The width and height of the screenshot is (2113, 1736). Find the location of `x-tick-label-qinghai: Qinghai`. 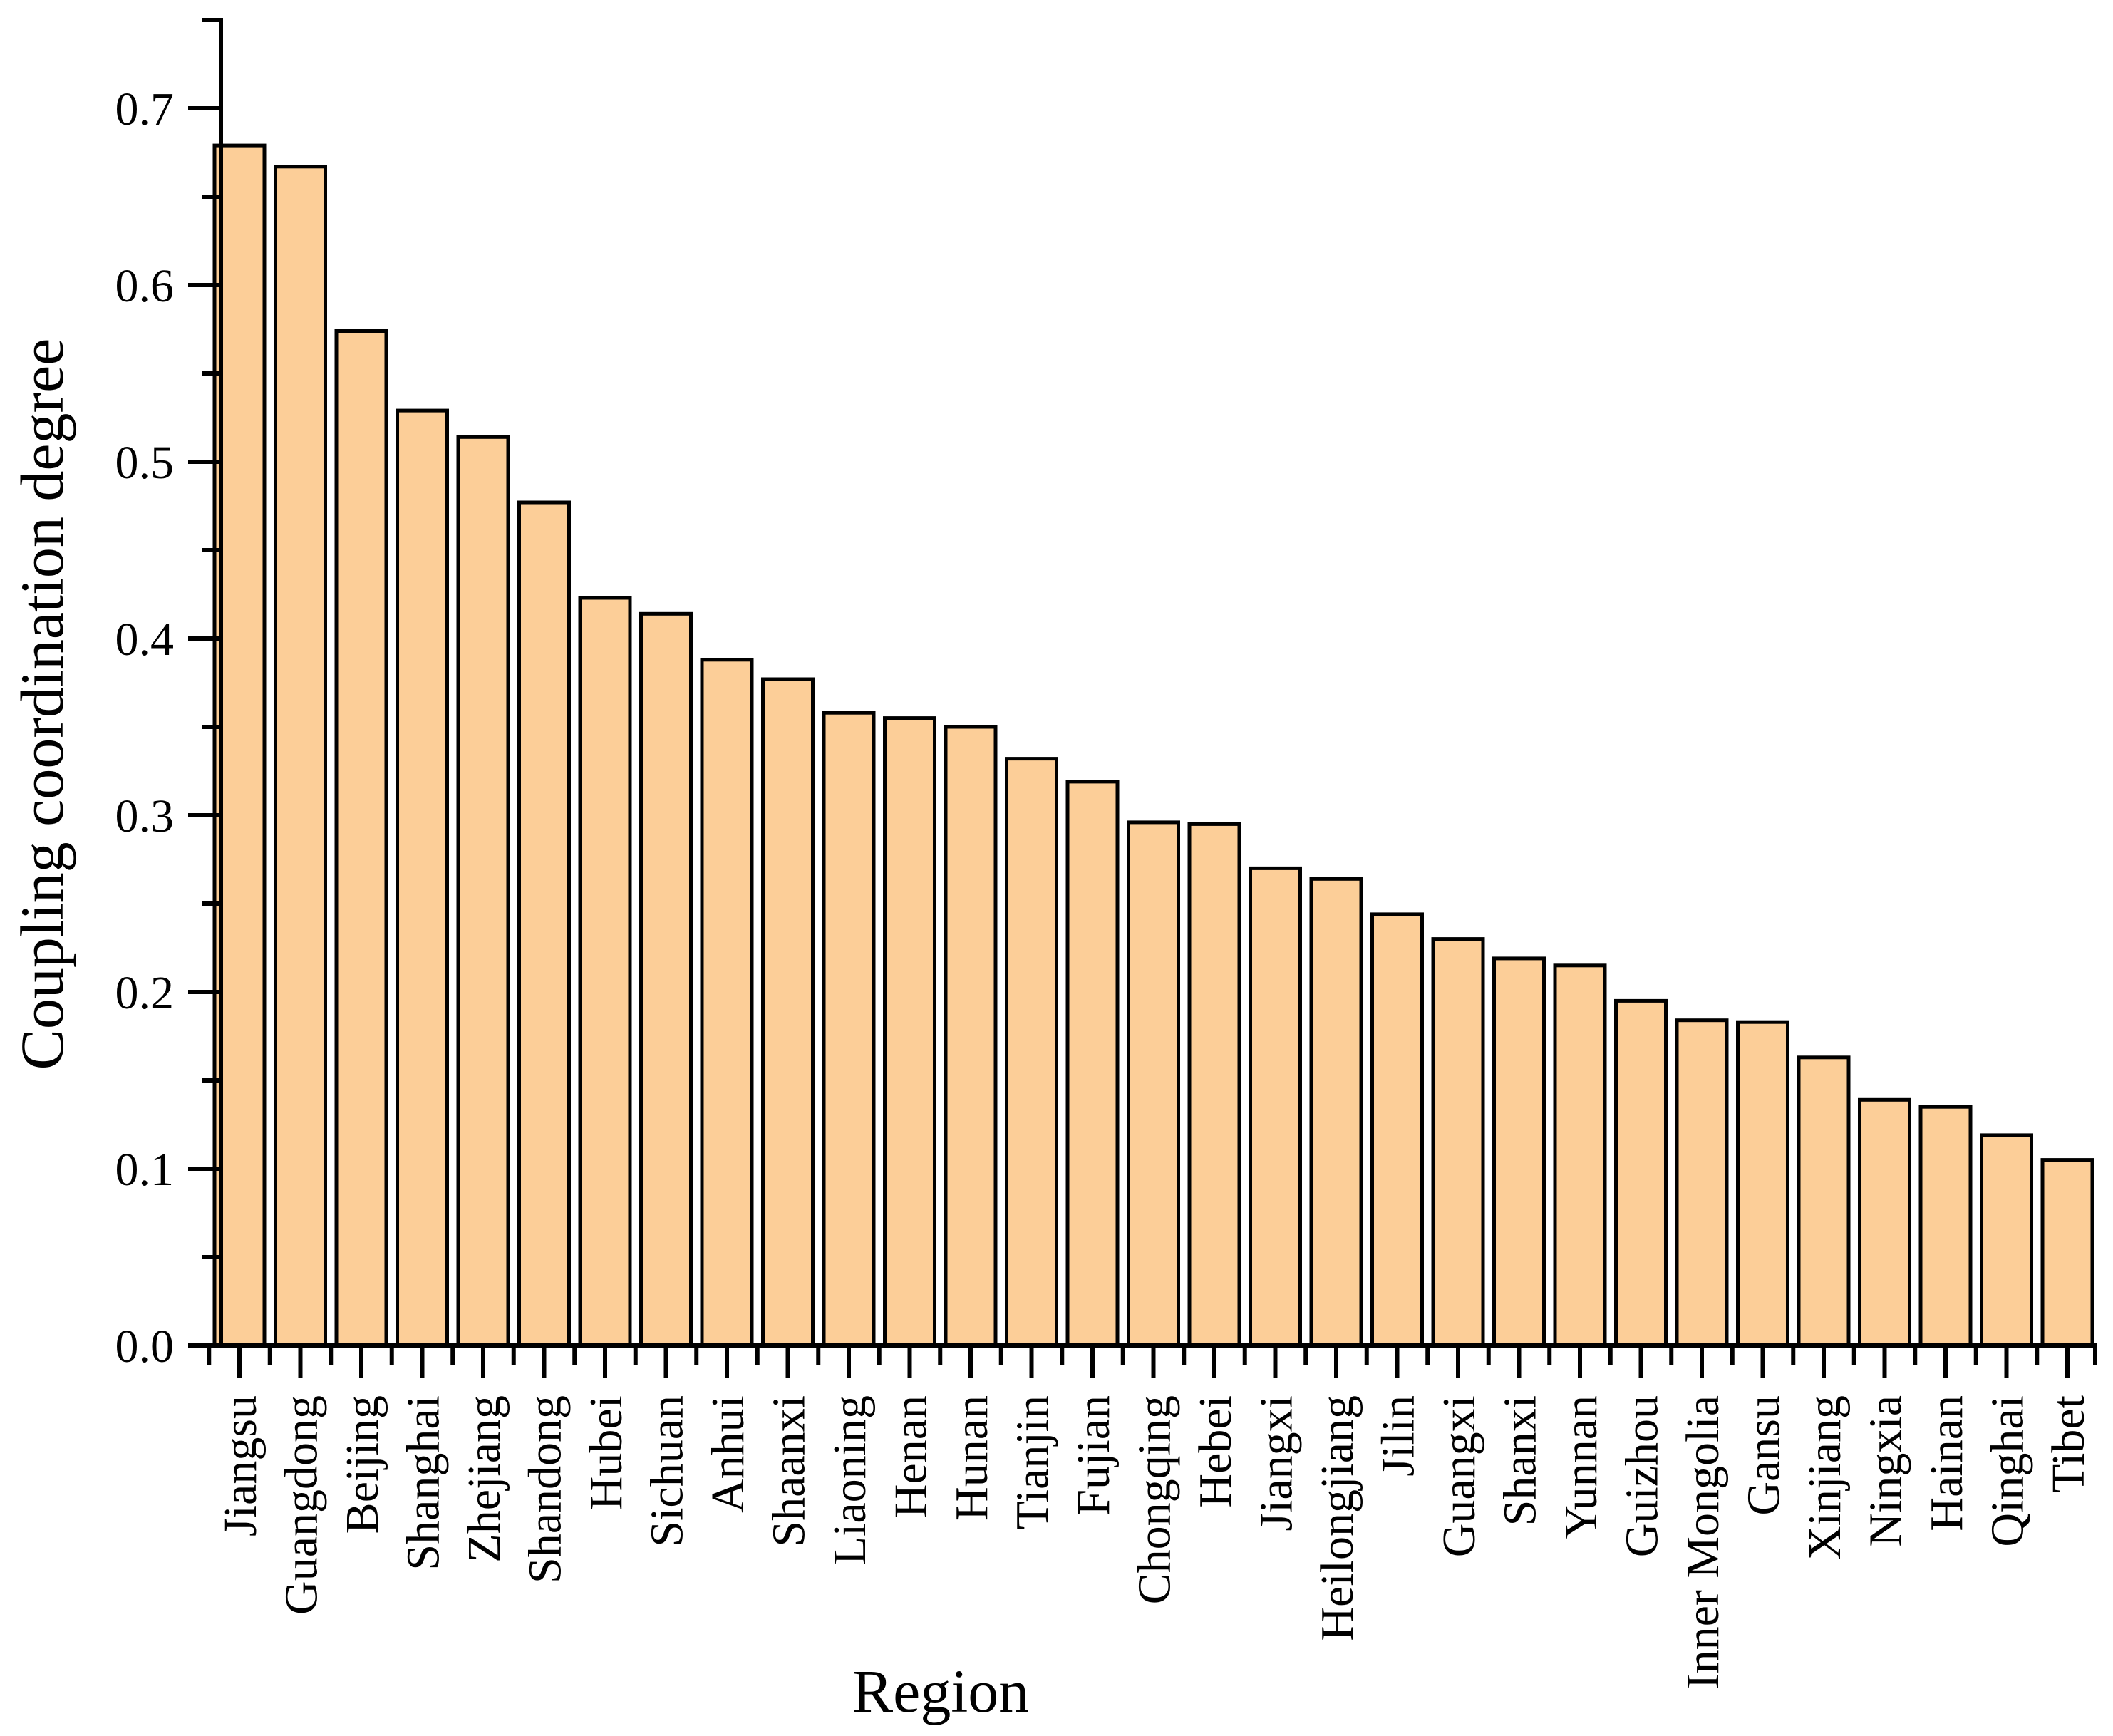

x-tick-label-qinghai: Qinghai is located at coordinates (2008, 1471).